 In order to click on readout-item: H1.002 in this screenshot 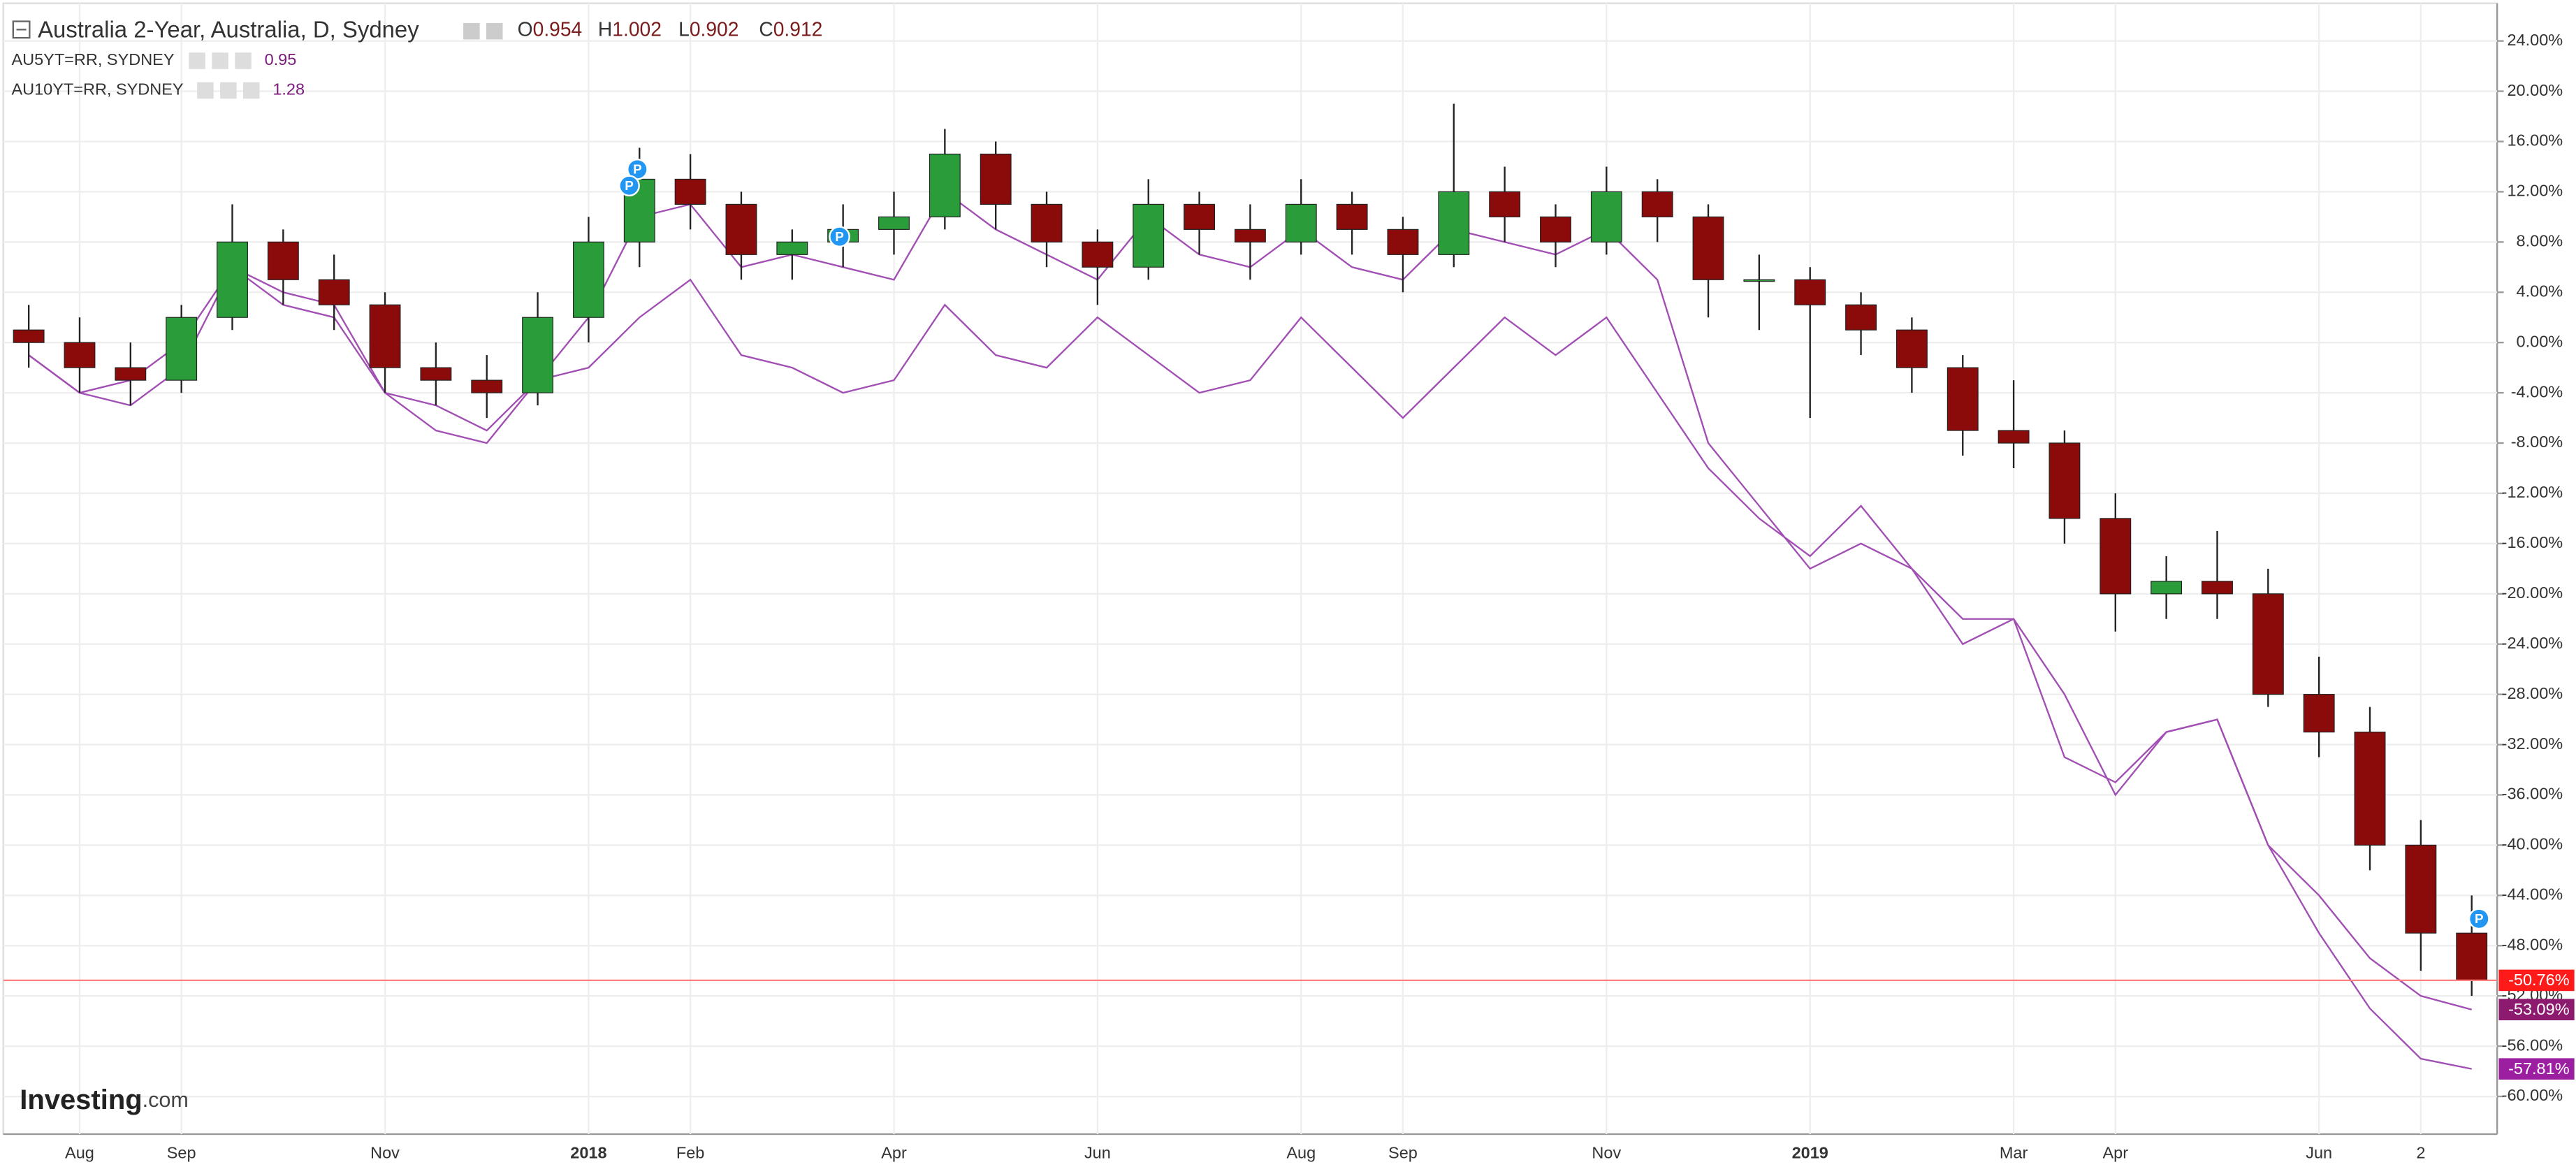, I will do `click(630, 29)`.